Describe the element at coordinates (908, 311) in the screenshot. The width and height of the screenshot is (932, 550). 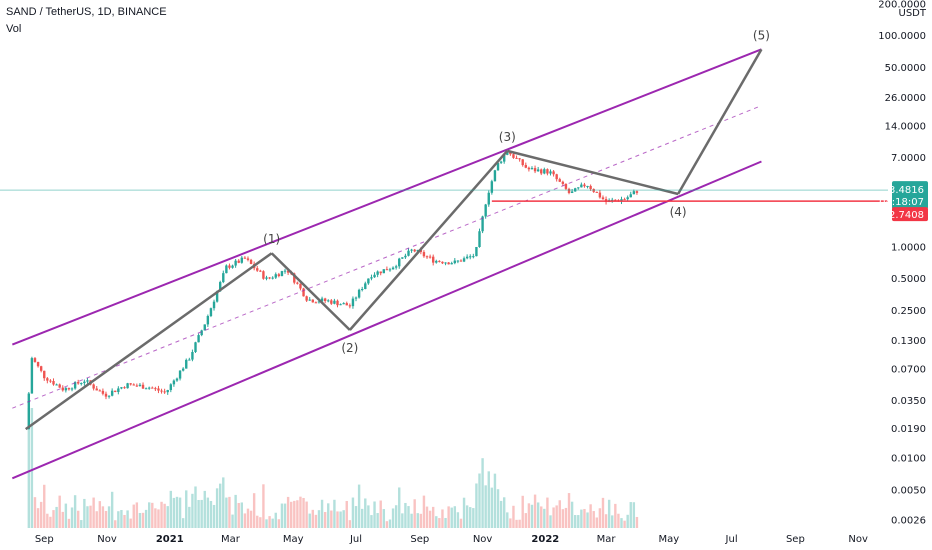
I see `price-tick-label: 0.2500` at that location.